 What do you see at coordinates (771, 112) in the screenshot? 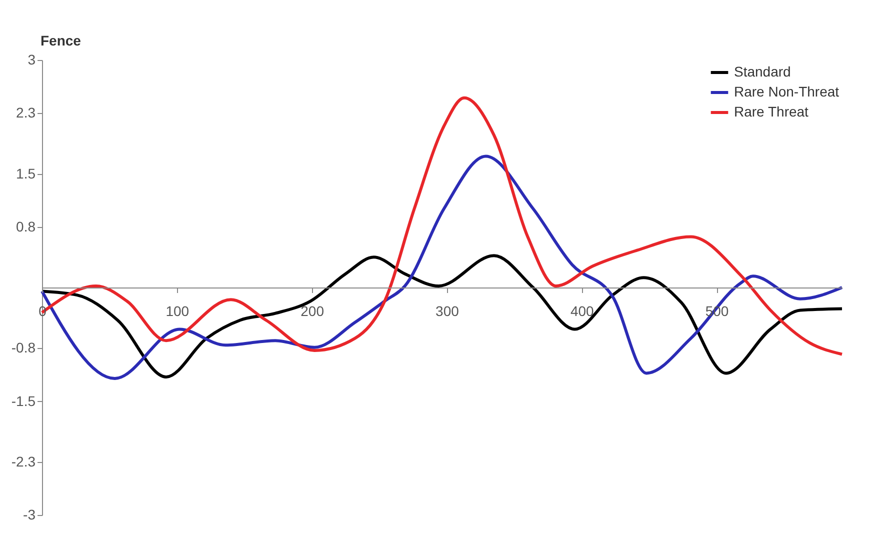
I see `legend-label: Rare Threat` at bounding box center [771, 112].